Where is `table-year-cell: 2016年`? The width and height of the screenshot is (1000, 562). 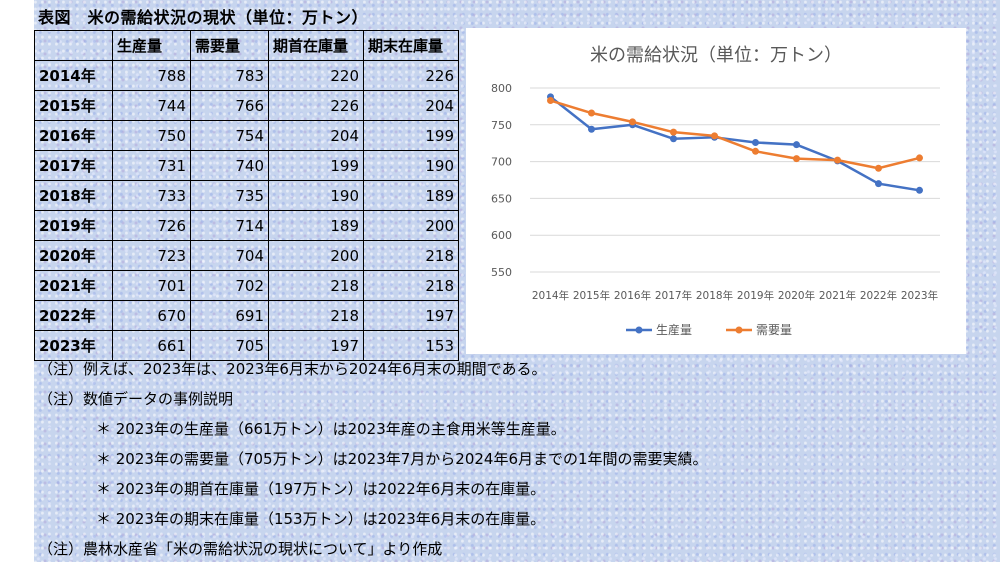 table-year-cell: 2016年 is located at coordinates (73, 135).